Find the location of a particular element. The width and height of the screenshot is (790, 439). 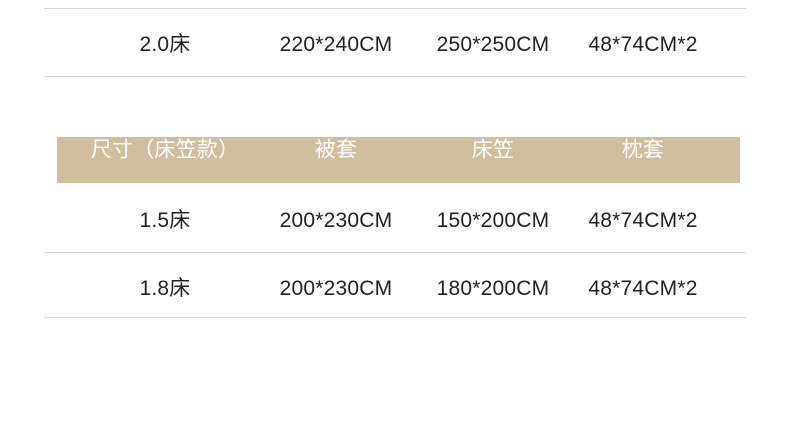

cell-bed-sheet: 250*250CM is located at coordinates (493, 44).